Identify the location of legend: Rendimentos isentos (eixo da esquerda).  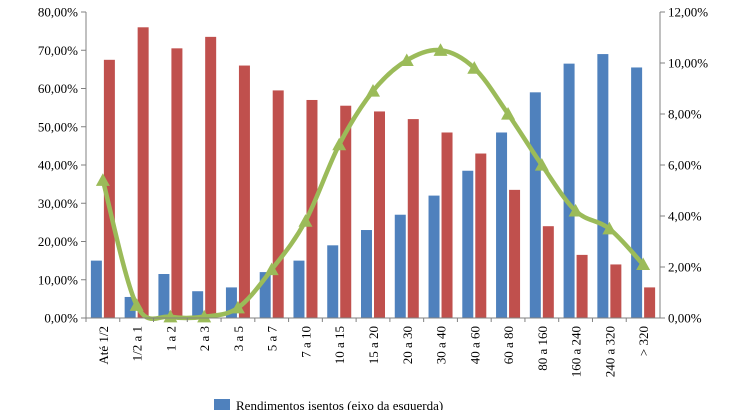
(328, 405).